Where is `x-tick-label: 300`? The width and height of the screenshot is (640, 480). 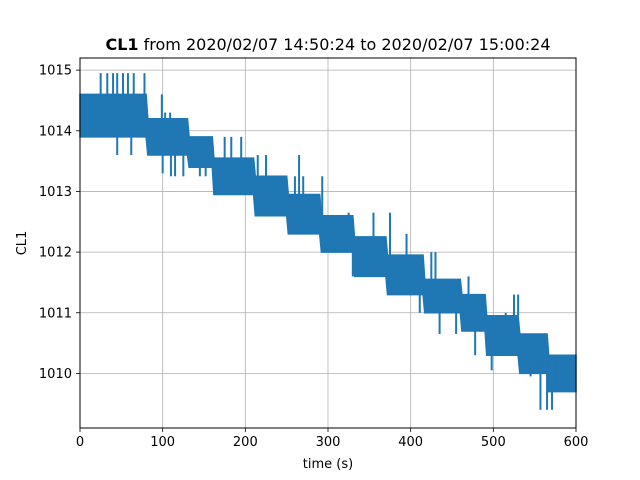 x-tick-label: 300 is located at coordinates (328, 442).